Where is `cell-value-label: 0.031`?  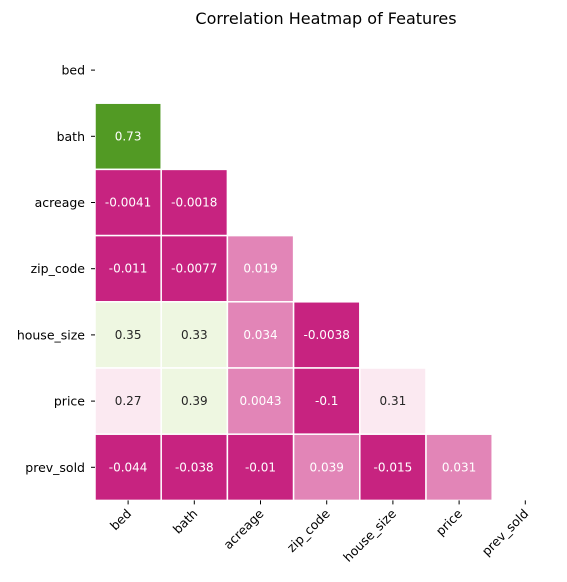 cell-value-label: 0.031 is located at coordinates (459, 467).